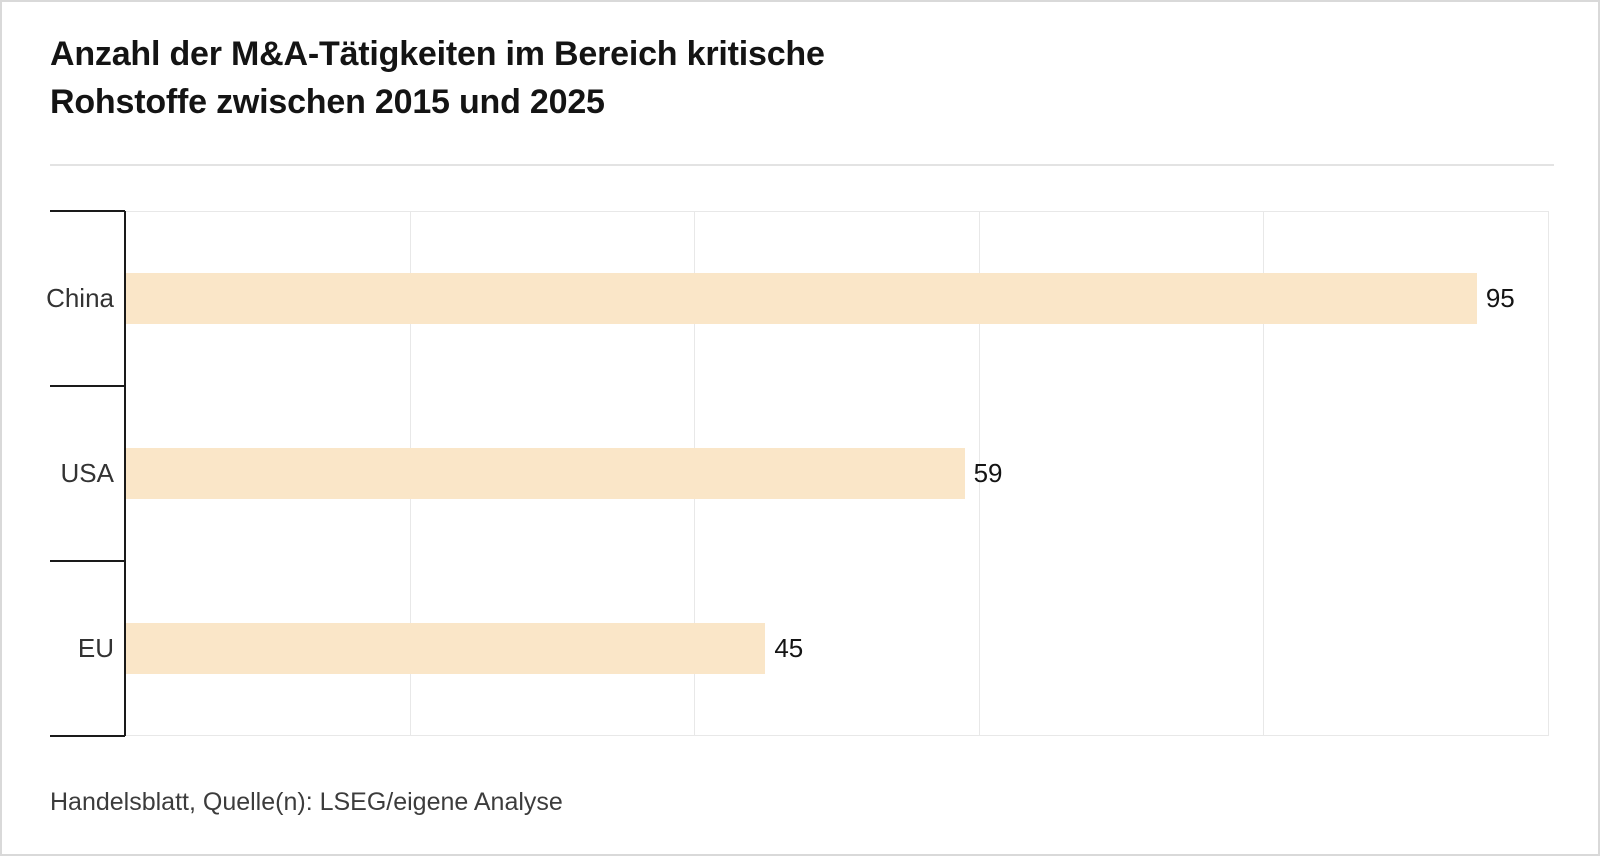 This screenshot has width=1600, height=856. I want to click on value-label-china: 95, so click(1500, 298).